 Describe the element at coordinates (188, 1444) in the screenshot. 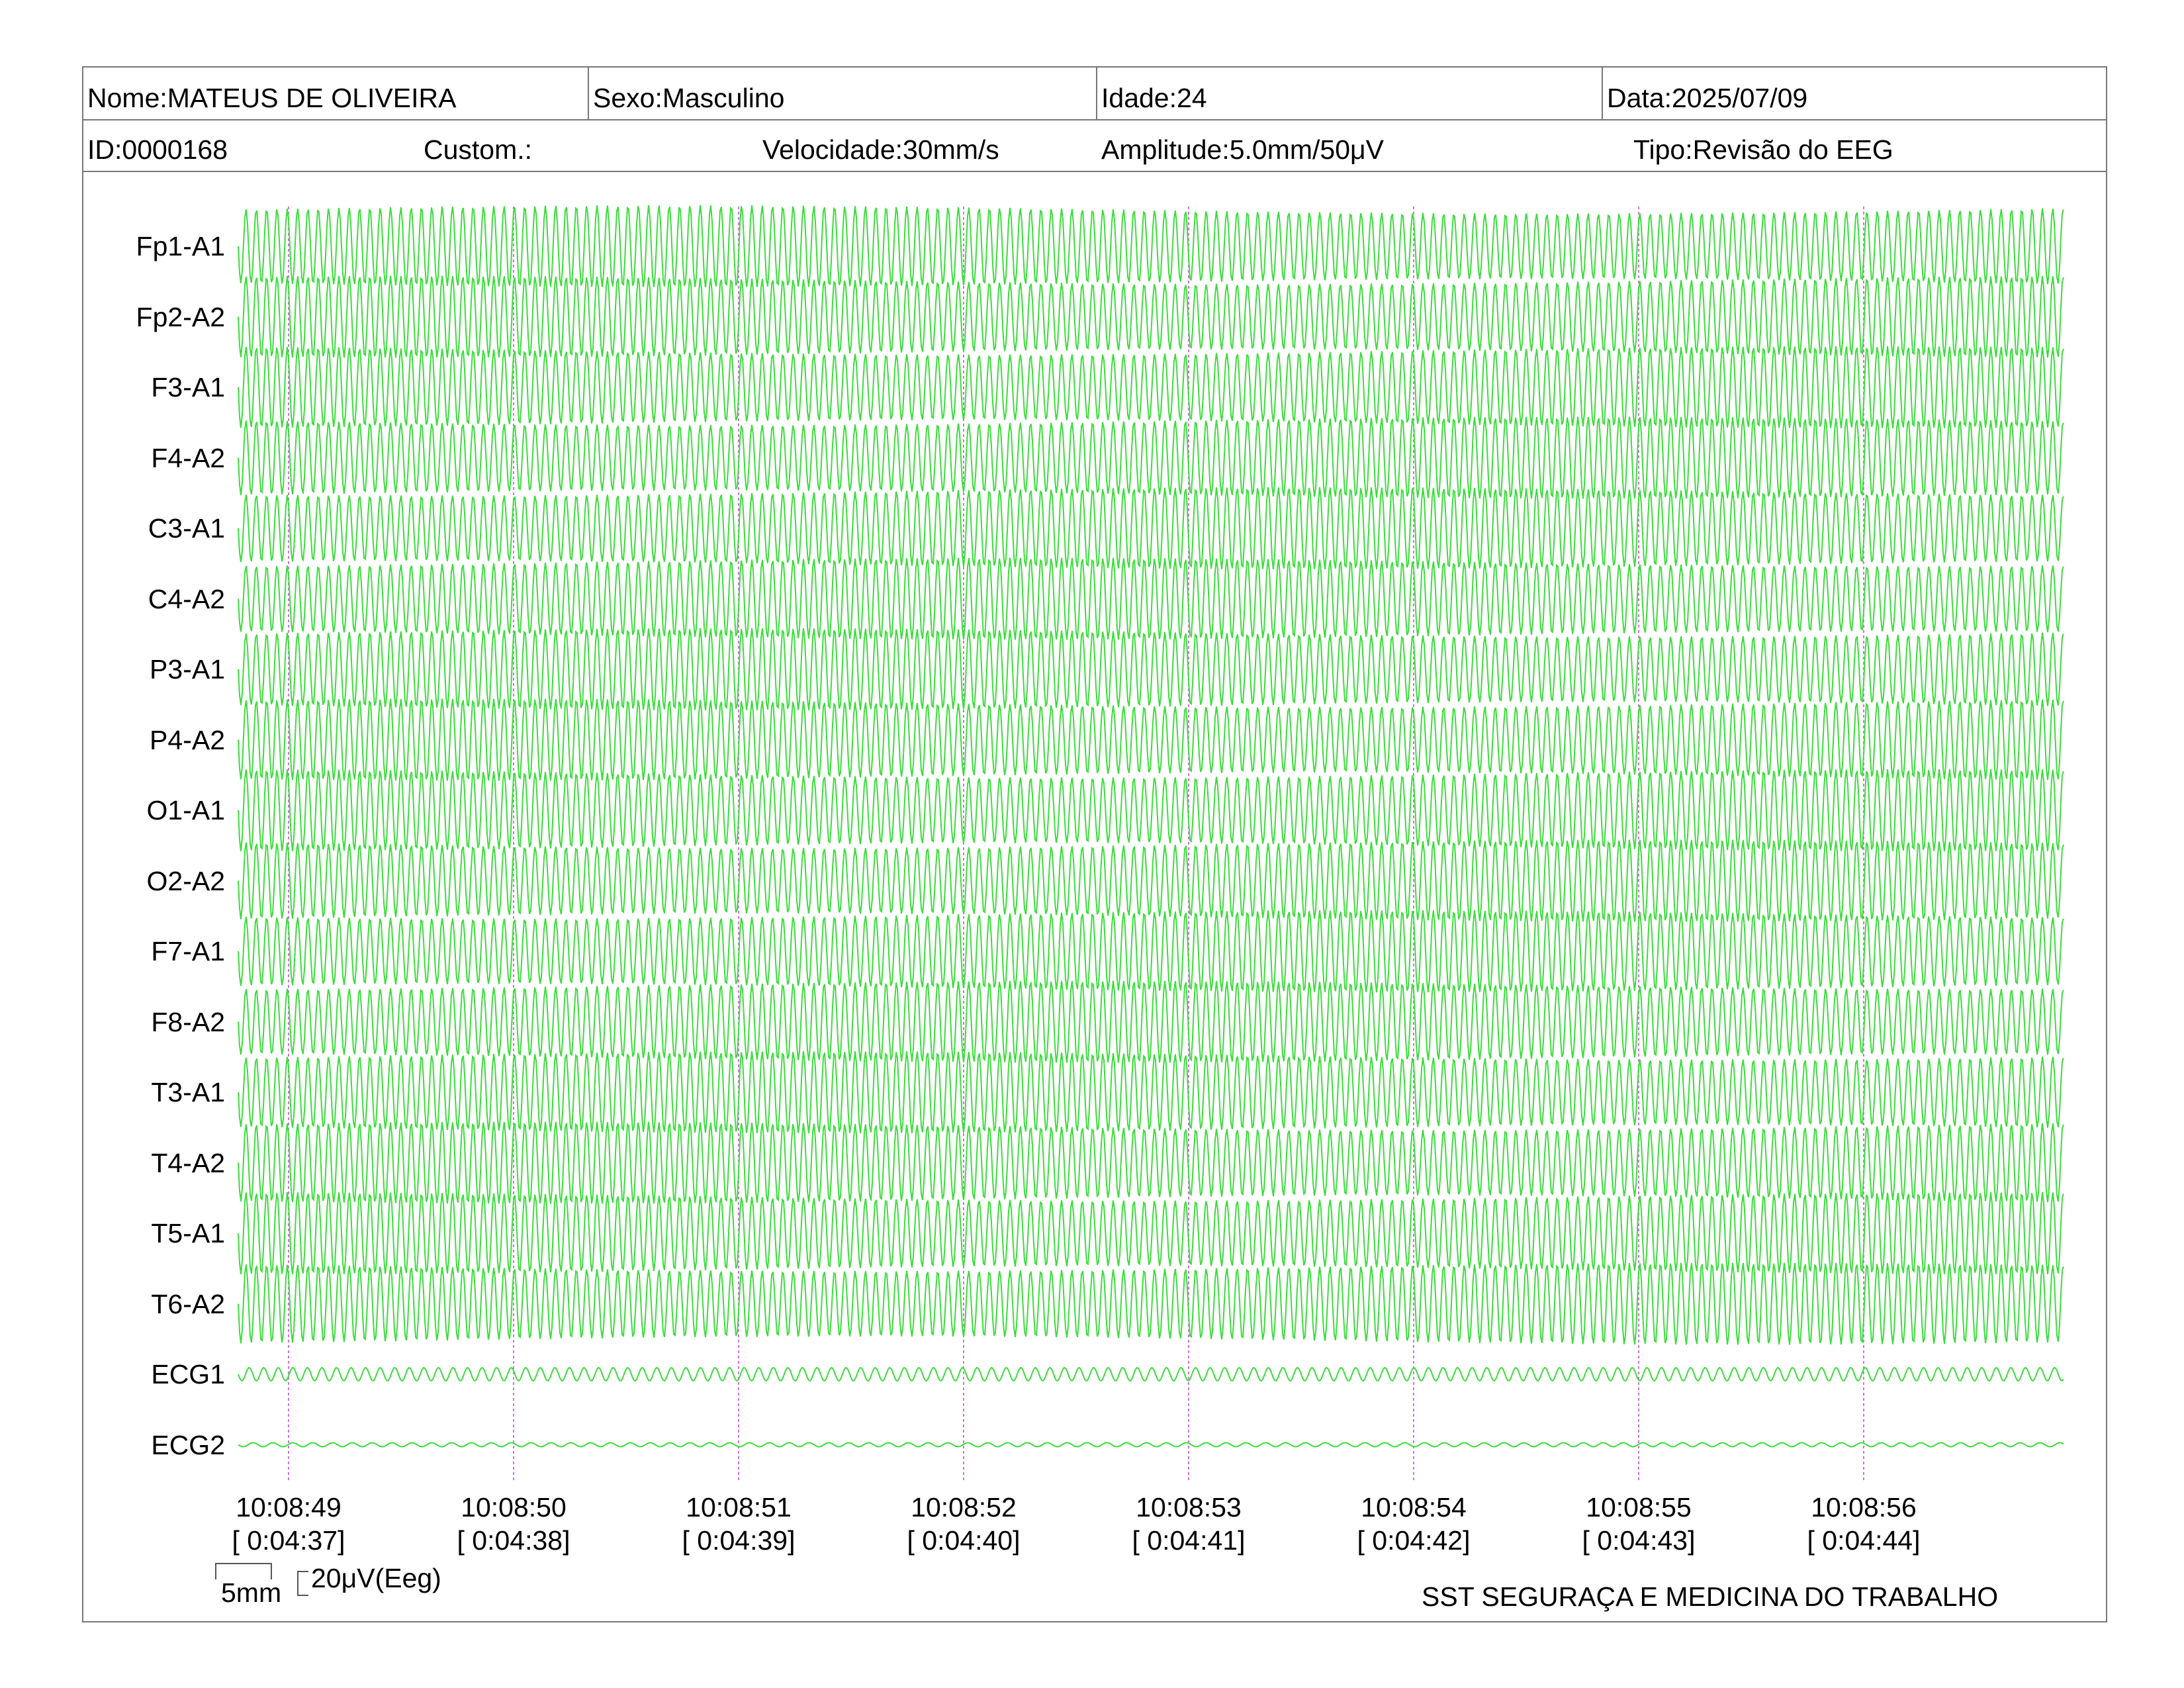

I see `channel-label: ECG2` at that location.